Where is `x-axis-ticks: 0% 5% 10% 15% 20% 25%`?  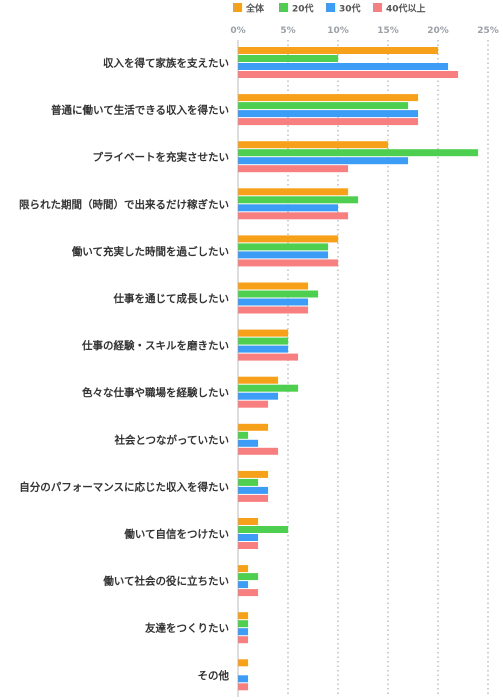
x-axis-ticks: 0% 5% 10% 15% 20% 25% is located at coordinates (364, 31).